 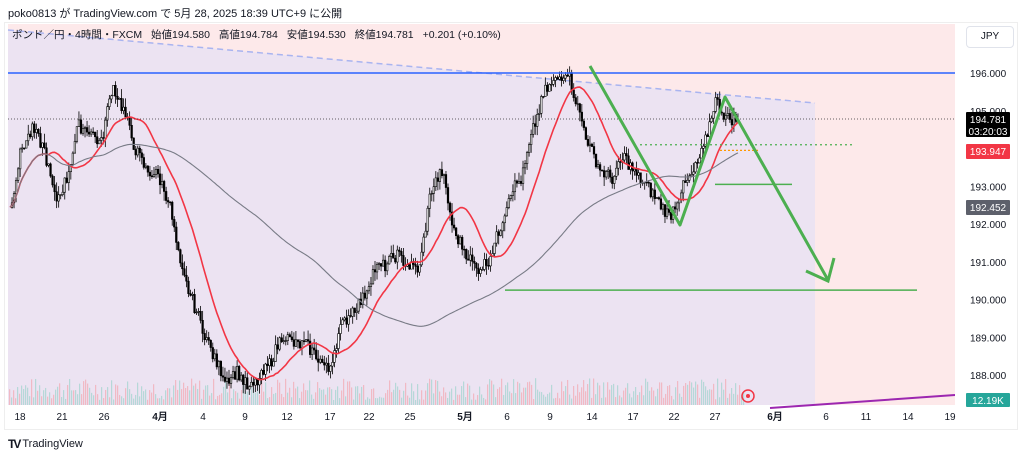 What do you see at coordinates (411, 66) in the screenshot?
I see `trendline-dashed` at bounding box center [411, 66].